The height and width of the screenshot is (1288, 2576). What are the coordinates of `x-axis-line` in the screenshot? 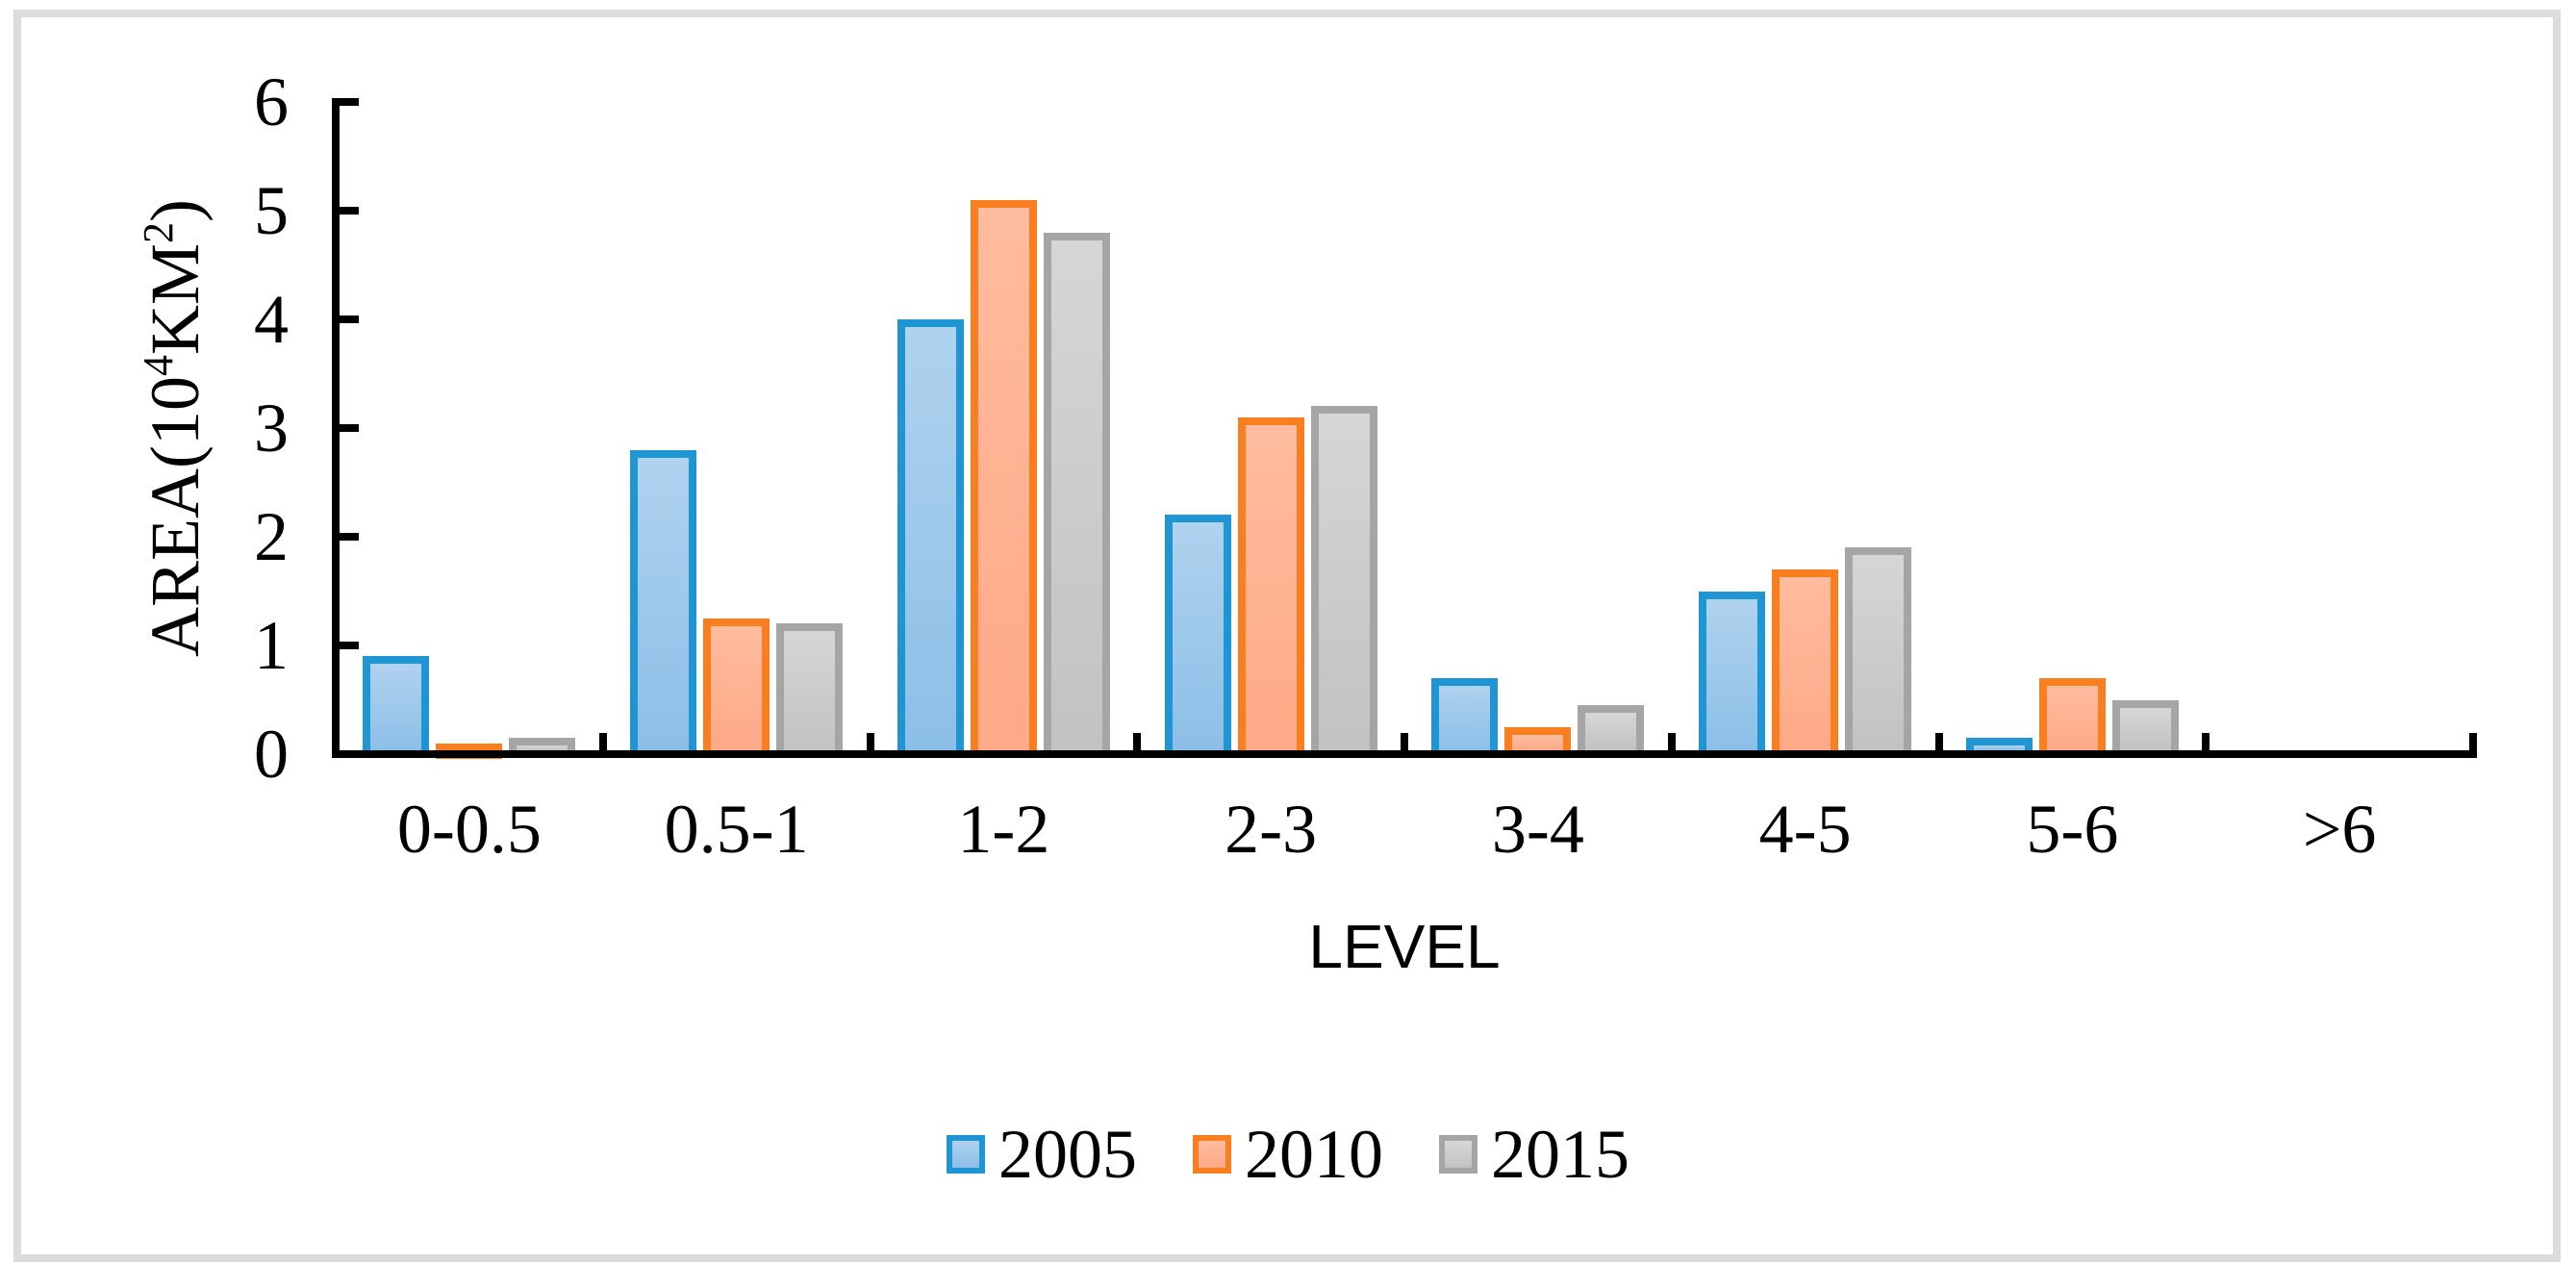 It's located at (1404, 754).